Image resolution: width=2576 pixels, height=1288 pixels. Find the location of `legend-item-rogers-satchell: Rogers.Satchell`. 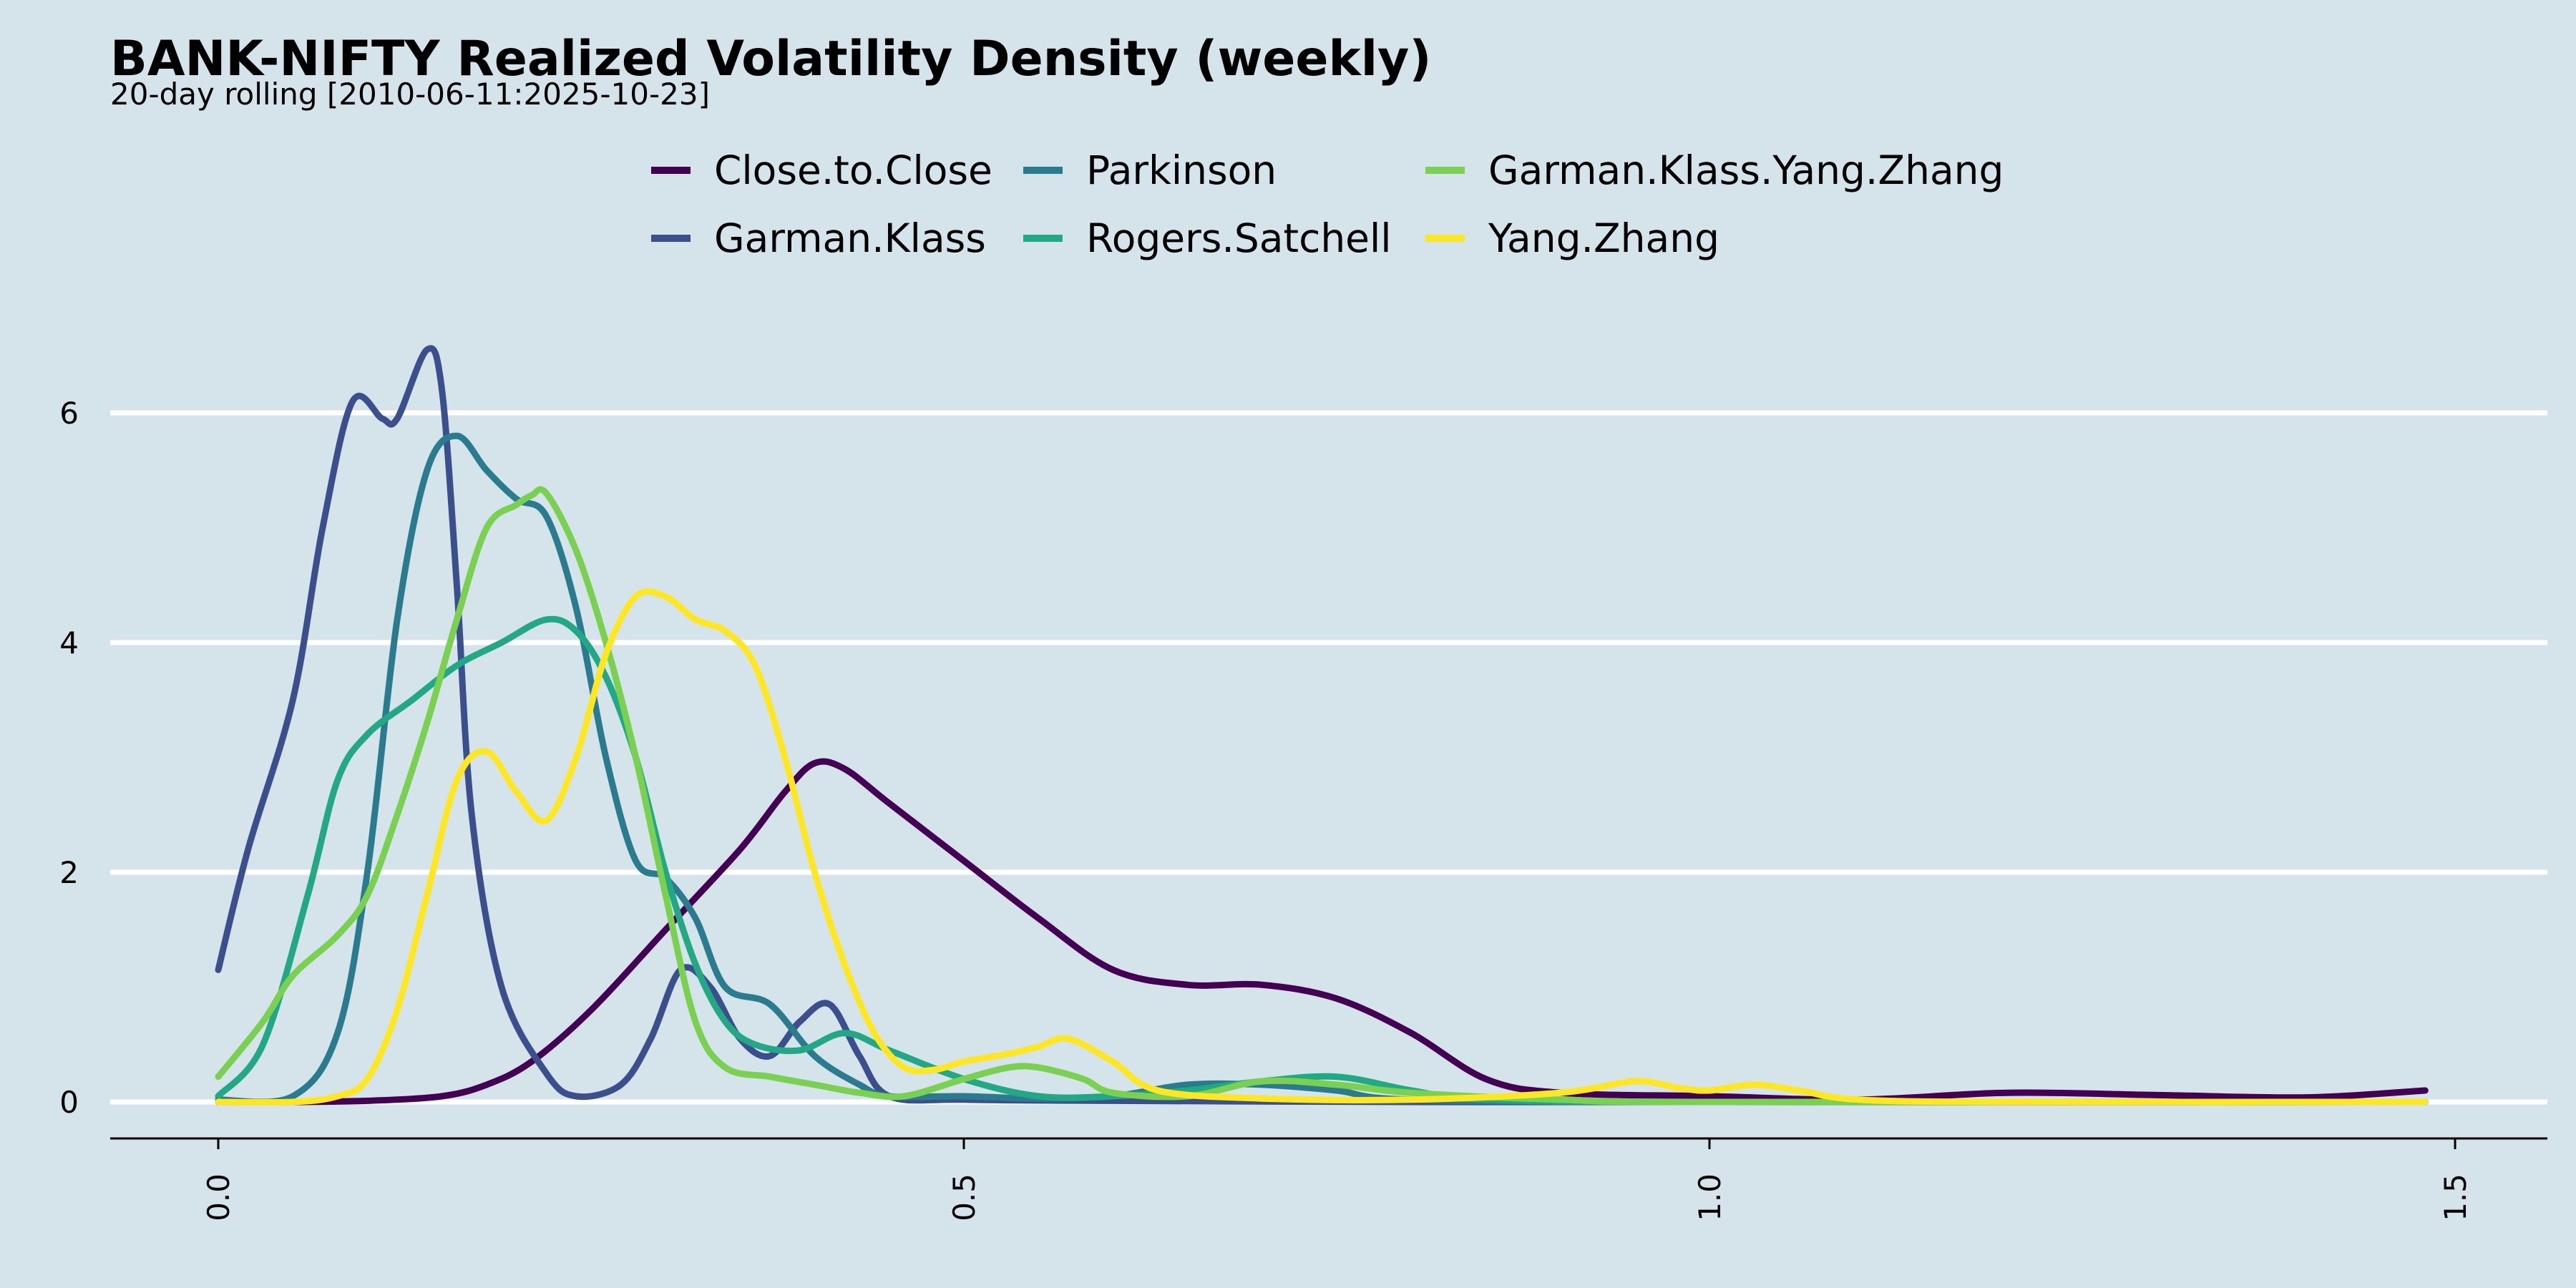

legend-item-rogers-satchell: Rogers.Satchell is located at coordinates (1207, 238).